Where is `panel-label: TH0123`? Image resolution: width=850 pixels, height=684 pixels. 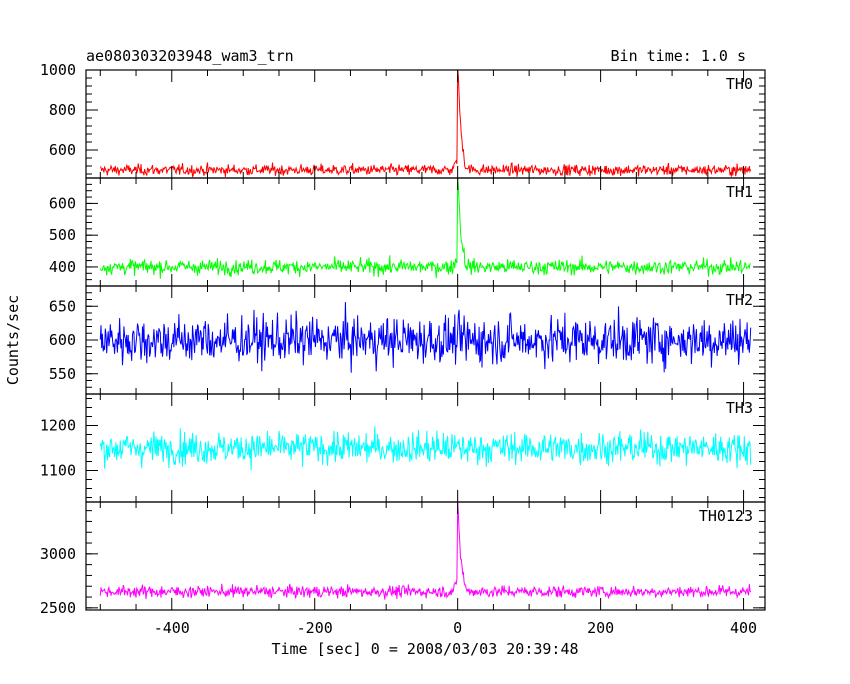 panel-label: TH0123 is located at coordinates (726, 516).